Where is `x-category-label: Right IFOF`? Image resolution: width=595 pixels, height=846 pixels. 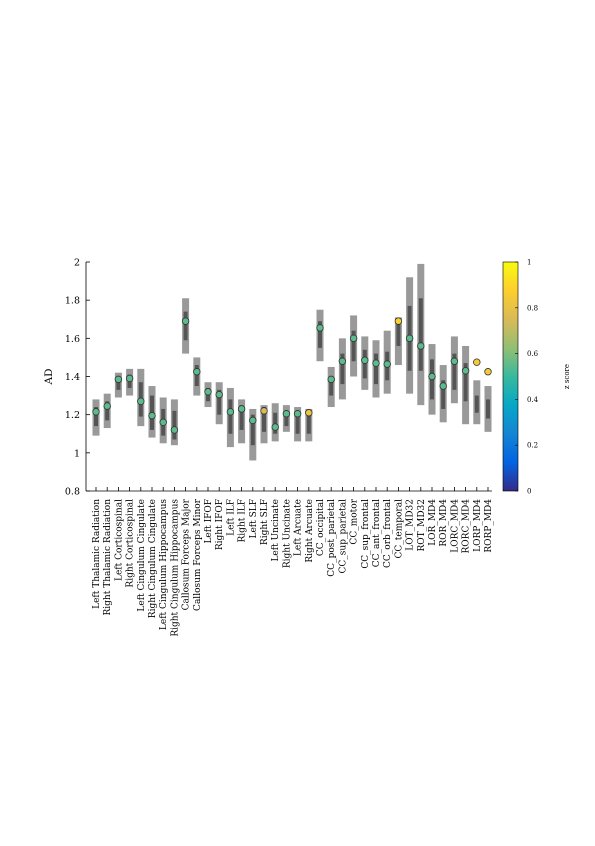 x-category-label: Right IFOF is located at coordinates (220, 524).